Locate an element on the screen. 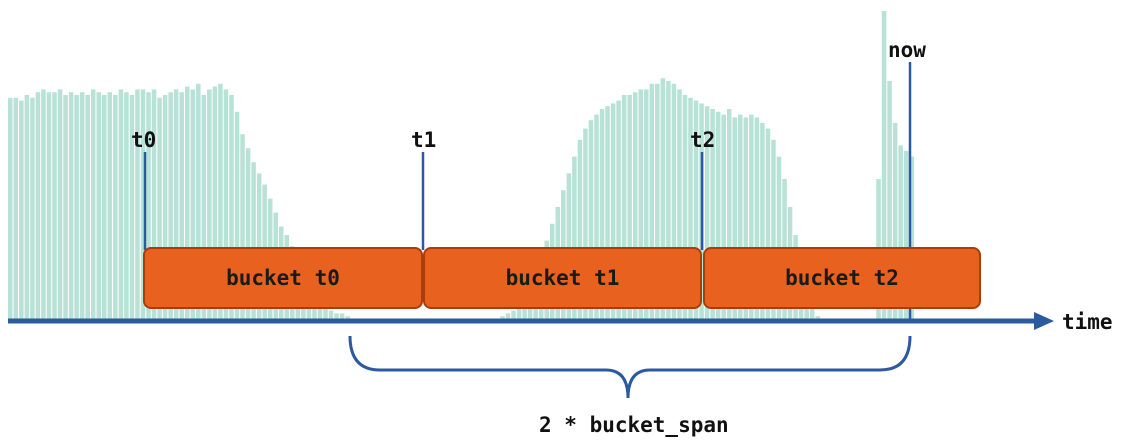 Image resolution: width=1124 pixels, height=446 pixels. label-t2: t2 is located at coordinates (703, 140).